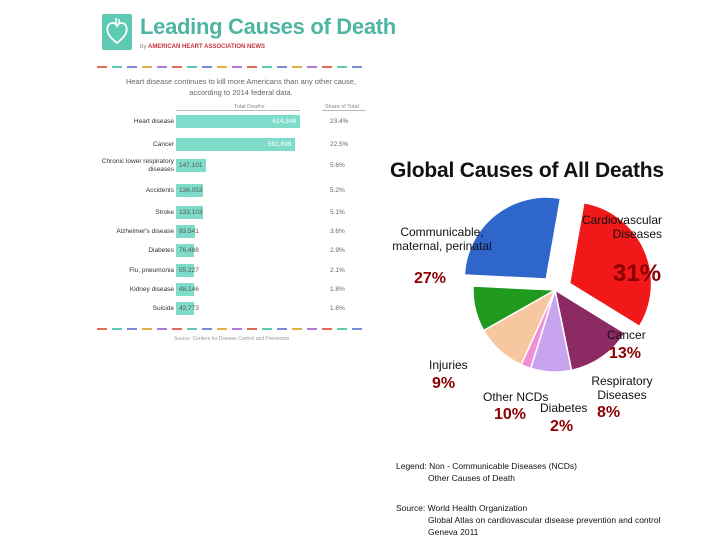  Describe the element at coordinates (339, 144) in the screenshot. I see `bar-share: 22.5%` at that location.